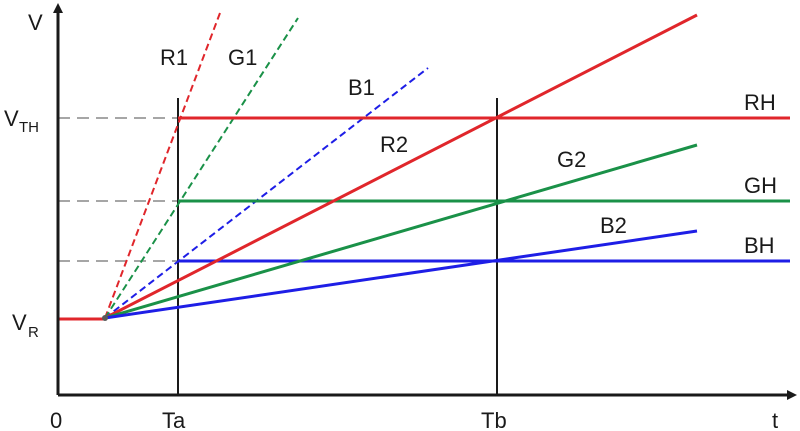 This screenshot has height=431, width=800. Describe the element at coordinates (35, 22) in the screenshot. I see `y-axis-label: V` at that location.